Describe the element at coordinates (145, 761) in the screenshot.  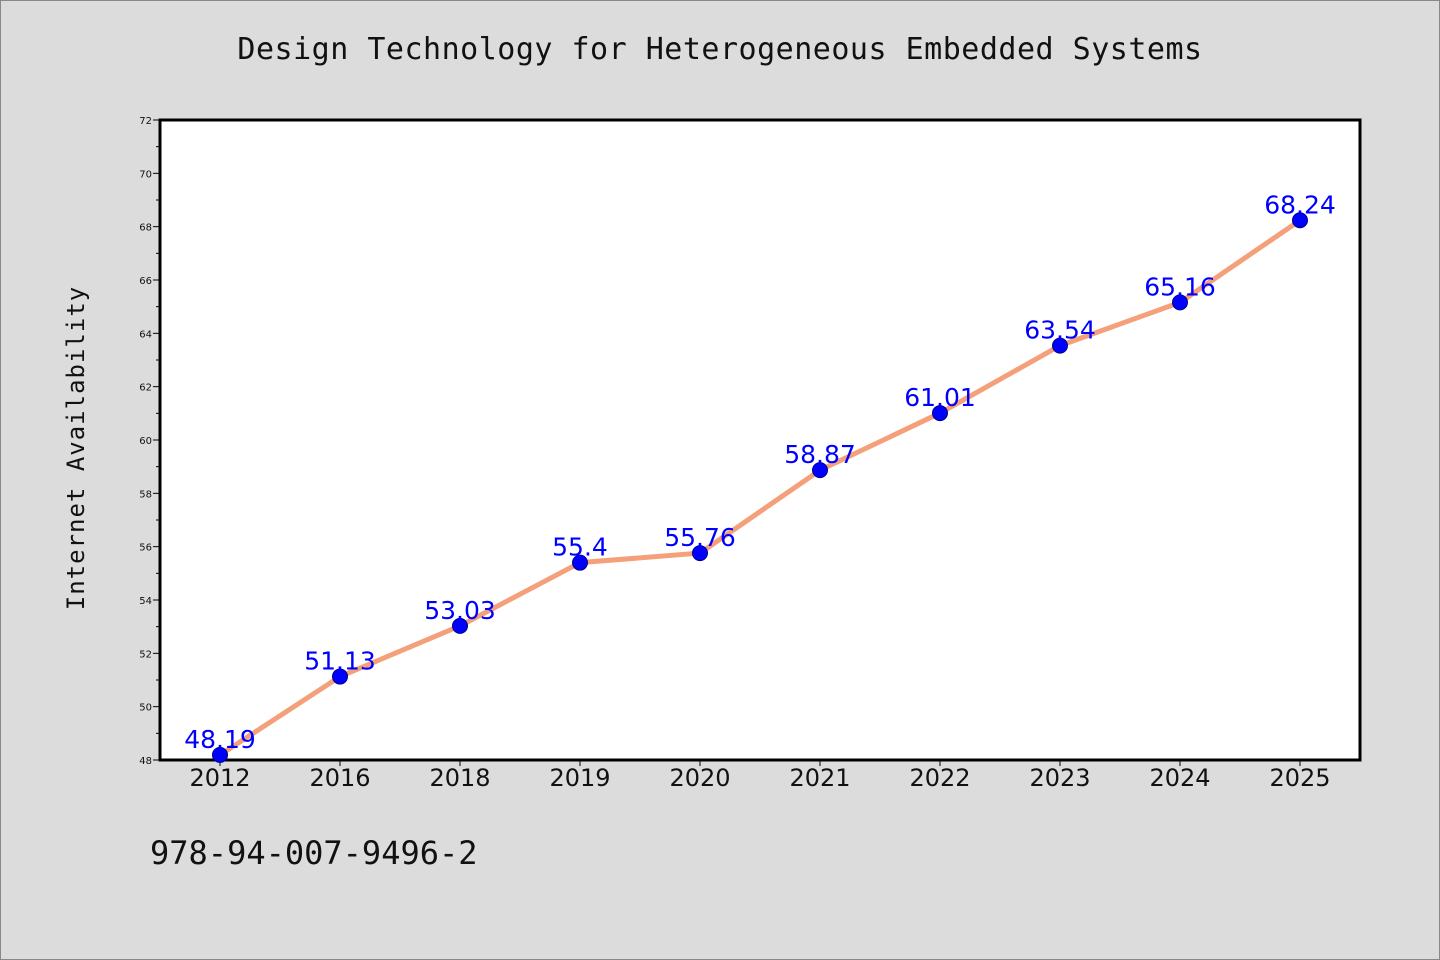
I see `y-tick-label: 48` at that location.